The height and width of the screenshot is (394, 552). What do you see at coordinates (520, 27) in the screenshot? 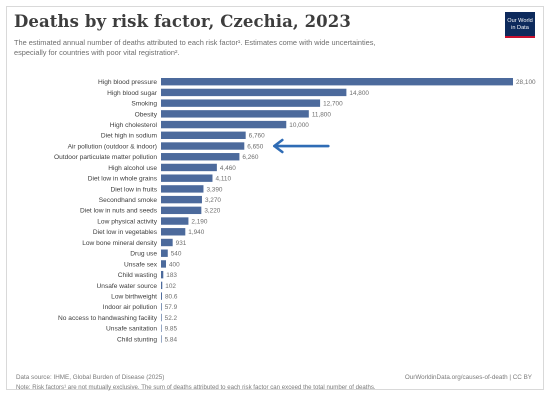
I see `logo-line-2: in Data` at bounding box center [520, 27].